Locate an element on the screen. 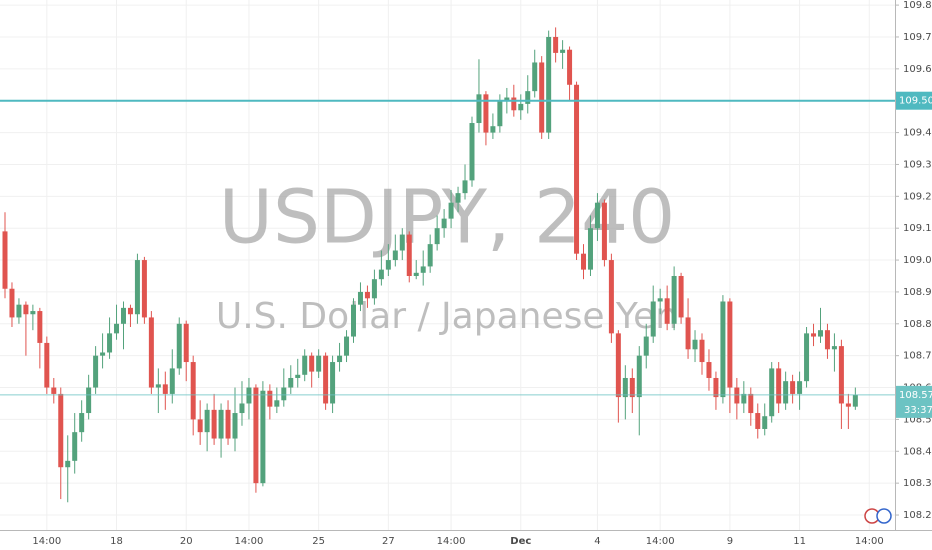 This screenshot has width=932, height=550. event-icon is located at coordinates (884, 516).